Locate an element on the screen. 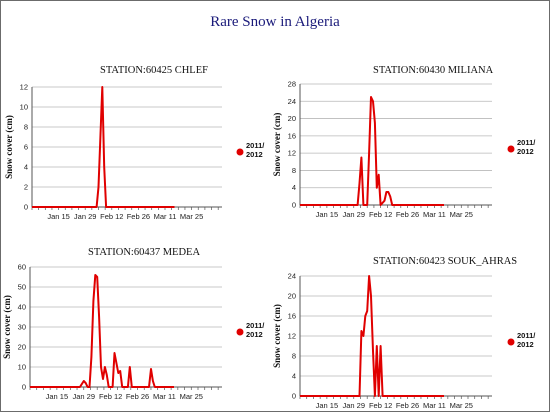 The width and height of the screenshot is (550, 415). y-tick-label: 60 is located at coordinates (22, 267).